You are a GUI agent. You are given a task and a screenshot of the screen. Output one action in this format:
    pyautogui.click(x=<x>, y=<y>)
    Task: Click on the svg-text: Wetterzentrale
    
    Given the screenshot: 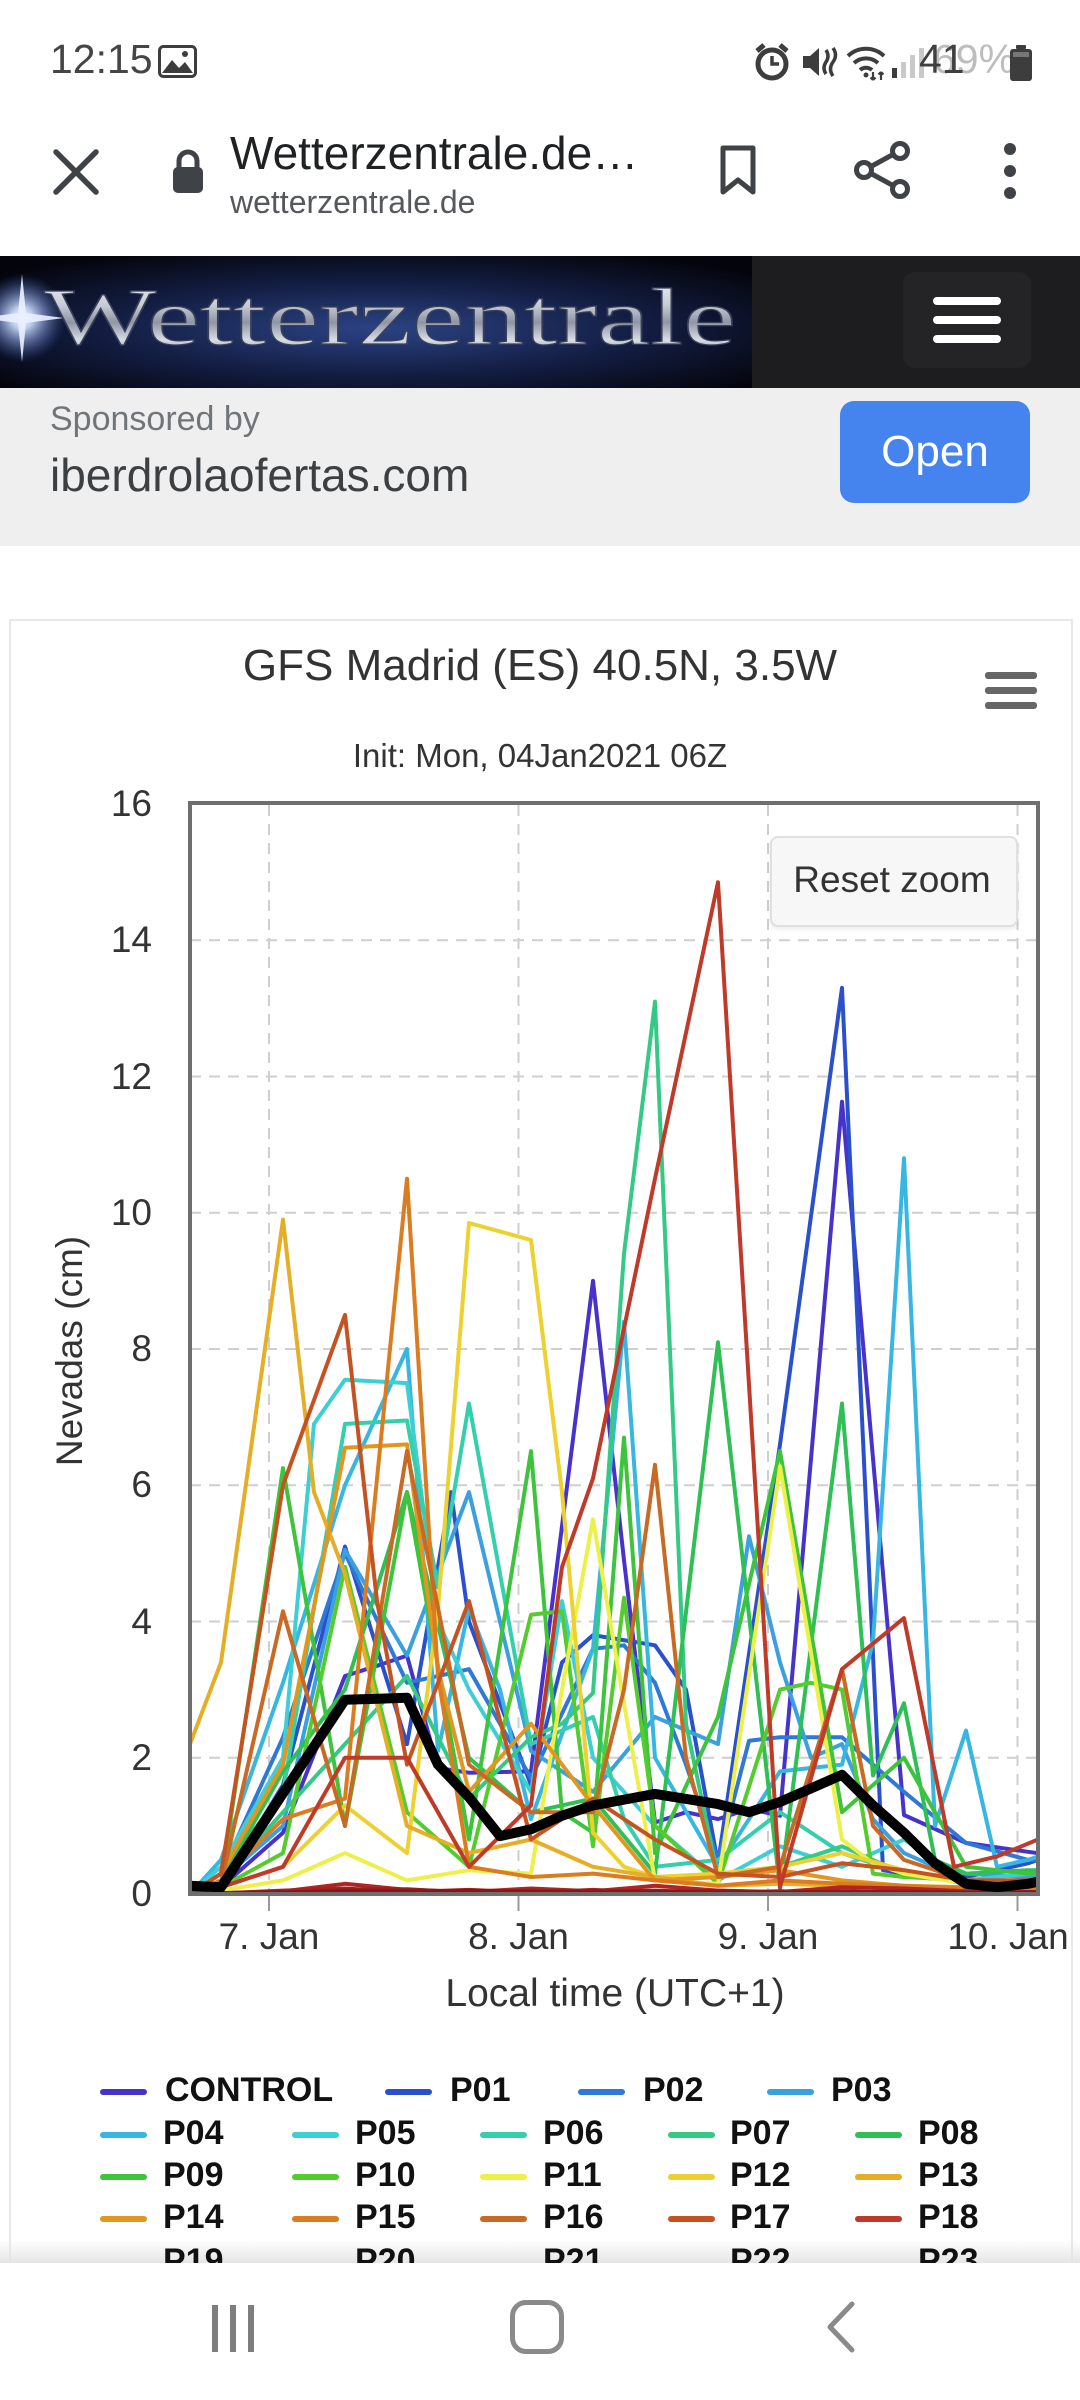 What is the action you would take?
    pyautogui.click(x=390, y=318)
    